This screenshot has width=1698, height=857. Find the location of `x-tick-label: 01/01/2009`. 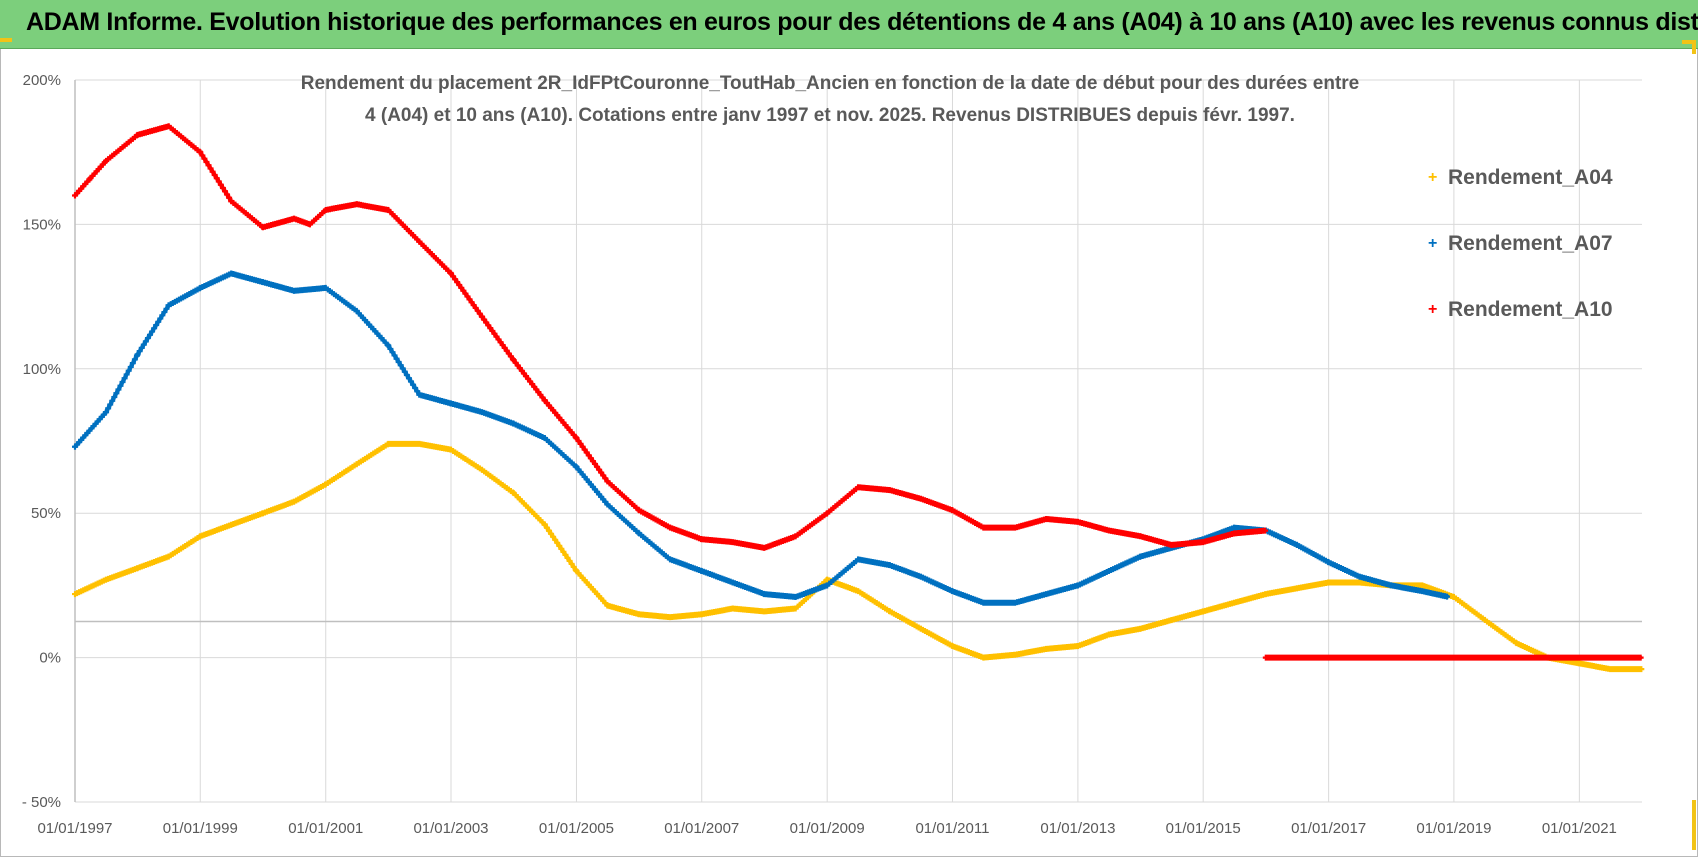

x-tick-label: 01/01/2009 is located at coordinates (827, 828).